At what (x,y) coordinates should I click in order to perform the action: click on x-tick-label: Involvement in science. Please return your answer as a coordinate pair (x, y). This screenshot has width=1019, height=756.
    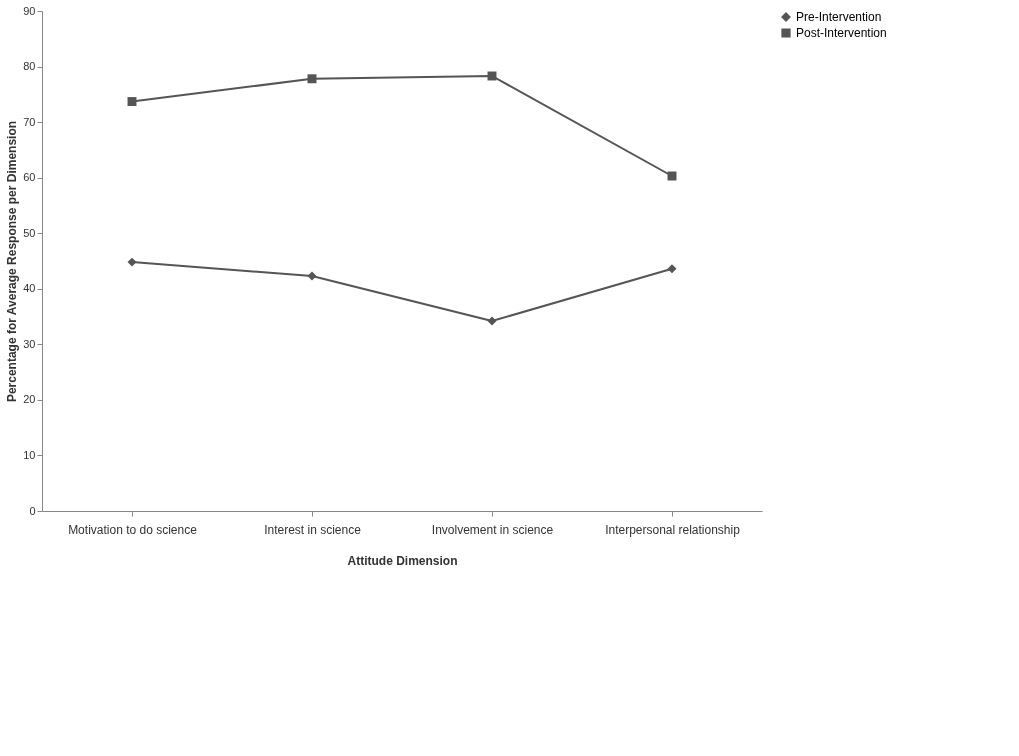
    Looking at the image, I should click on (492, 529).